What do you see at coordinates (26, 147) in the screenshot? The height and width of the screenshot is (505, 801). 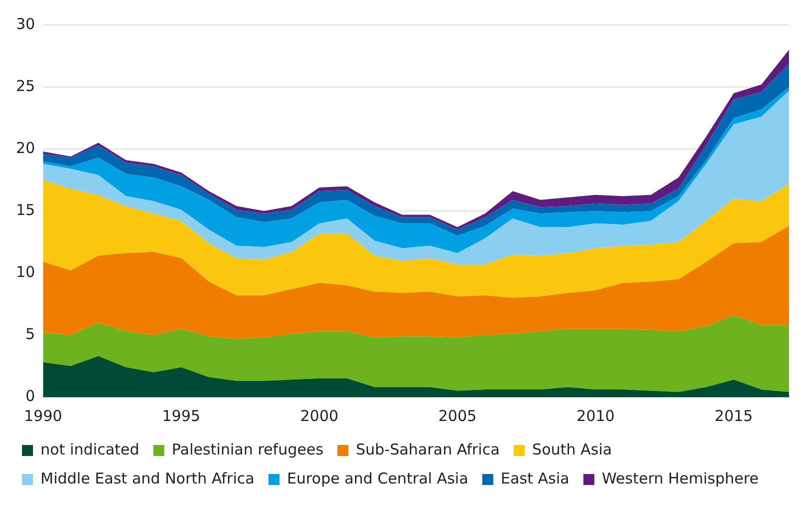 I see `y-tick-label: 20` at bounding box center [26, 147].